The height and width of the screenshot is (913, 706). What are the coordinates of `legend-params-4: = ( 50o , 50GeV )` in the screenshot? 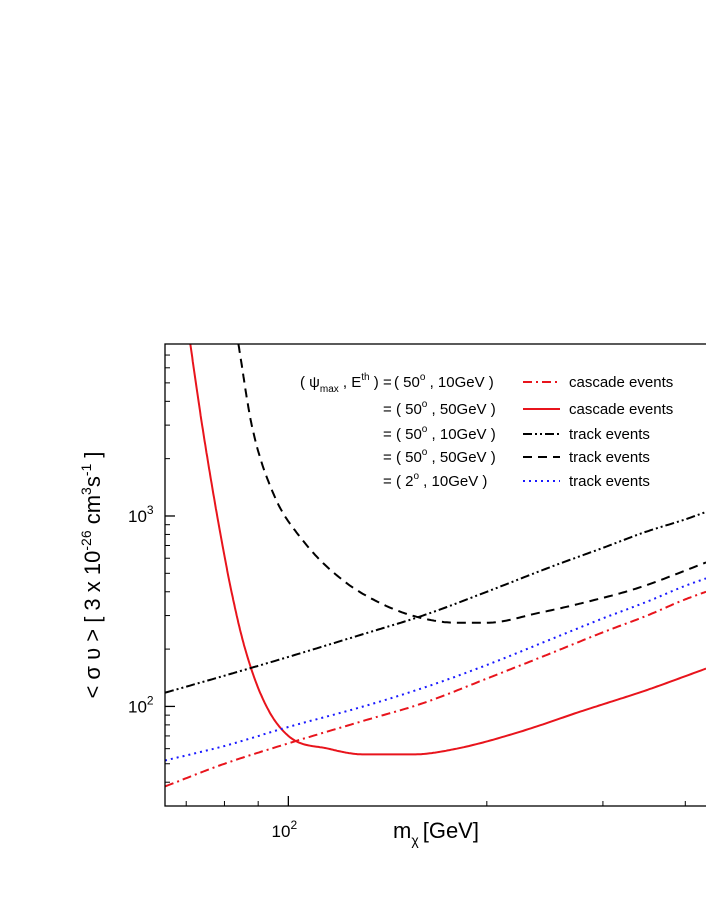 It's located at (439, 456).